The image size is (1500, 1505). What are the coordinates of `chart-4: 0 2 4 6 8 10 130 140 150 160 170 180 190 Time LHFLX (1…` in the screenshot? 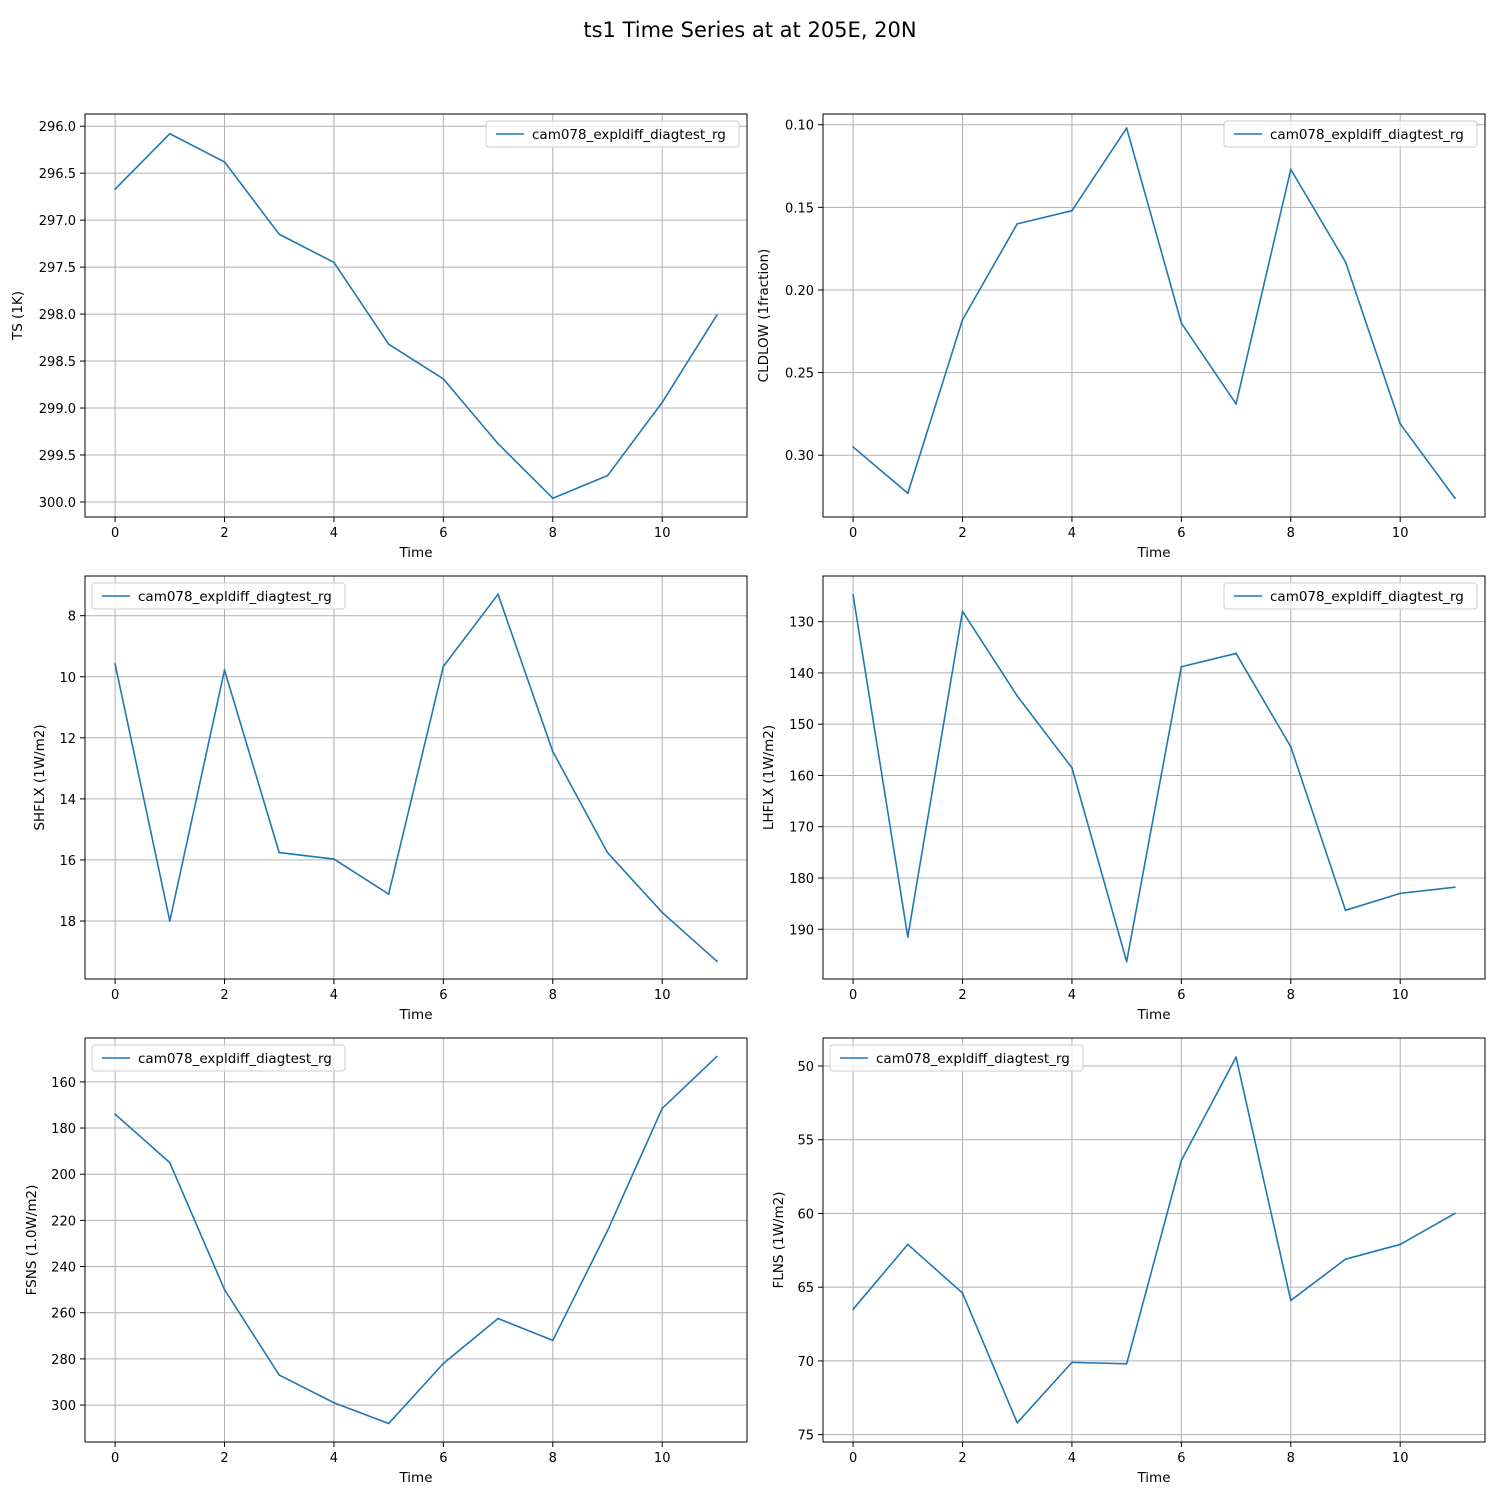 It's located at (1123, 799).